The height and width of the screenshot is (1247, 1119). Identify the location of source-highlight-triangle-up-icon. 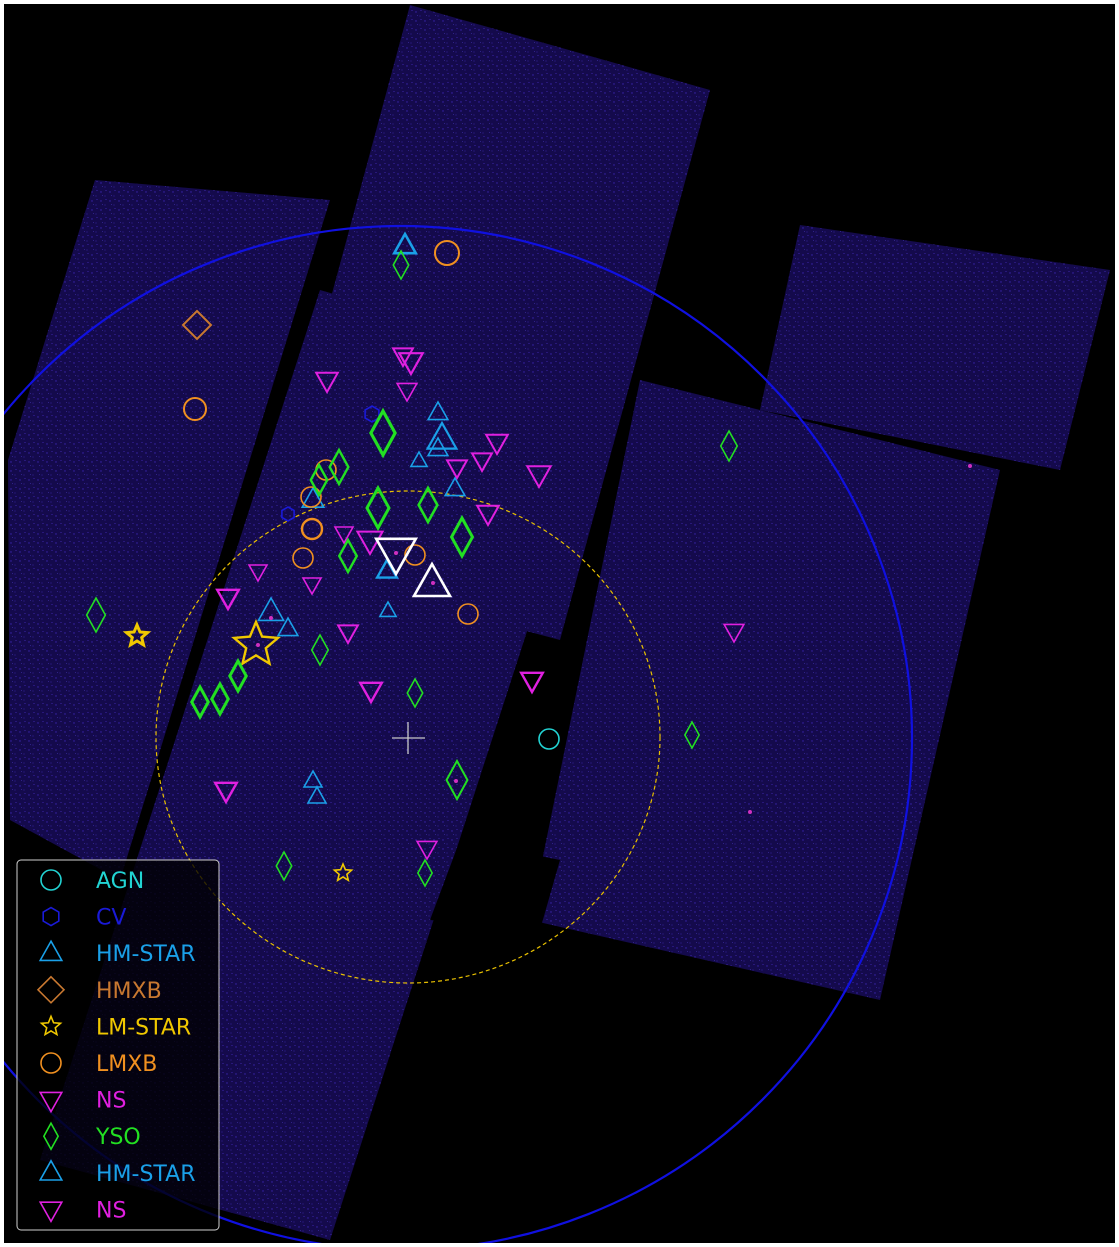
(432, 579).